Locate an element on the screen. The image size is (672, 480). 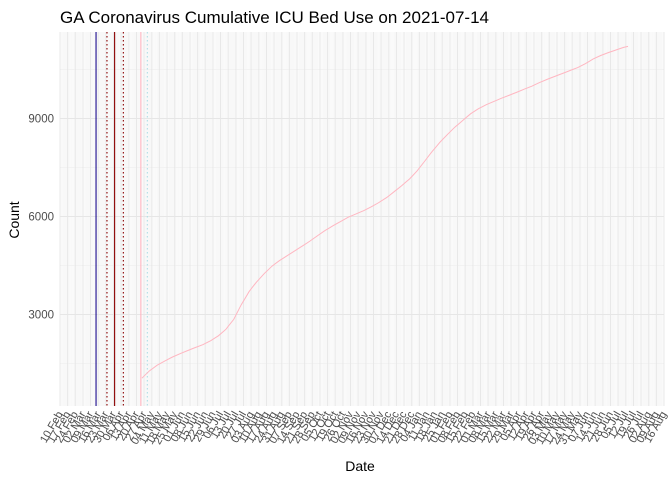
y-axis-title: Count is located at coordinates (14, 219).